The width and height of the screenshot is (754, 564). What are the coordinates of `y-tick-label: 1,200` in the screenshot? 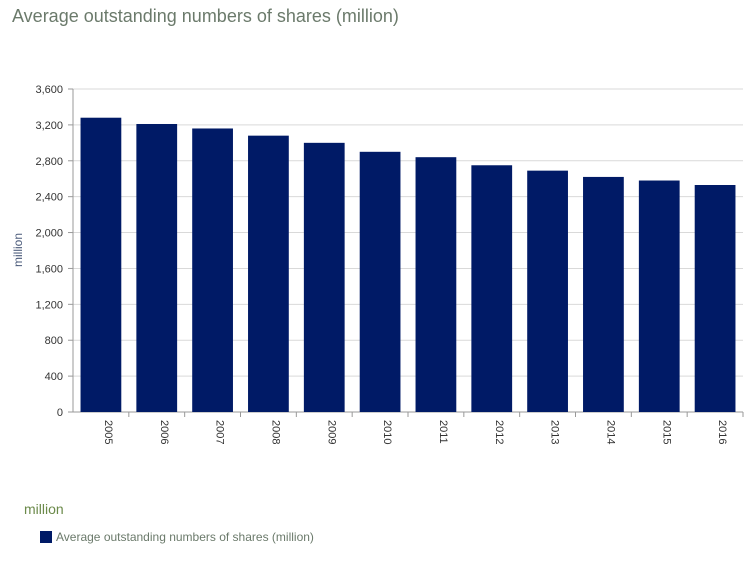 It's located at (49, 305).